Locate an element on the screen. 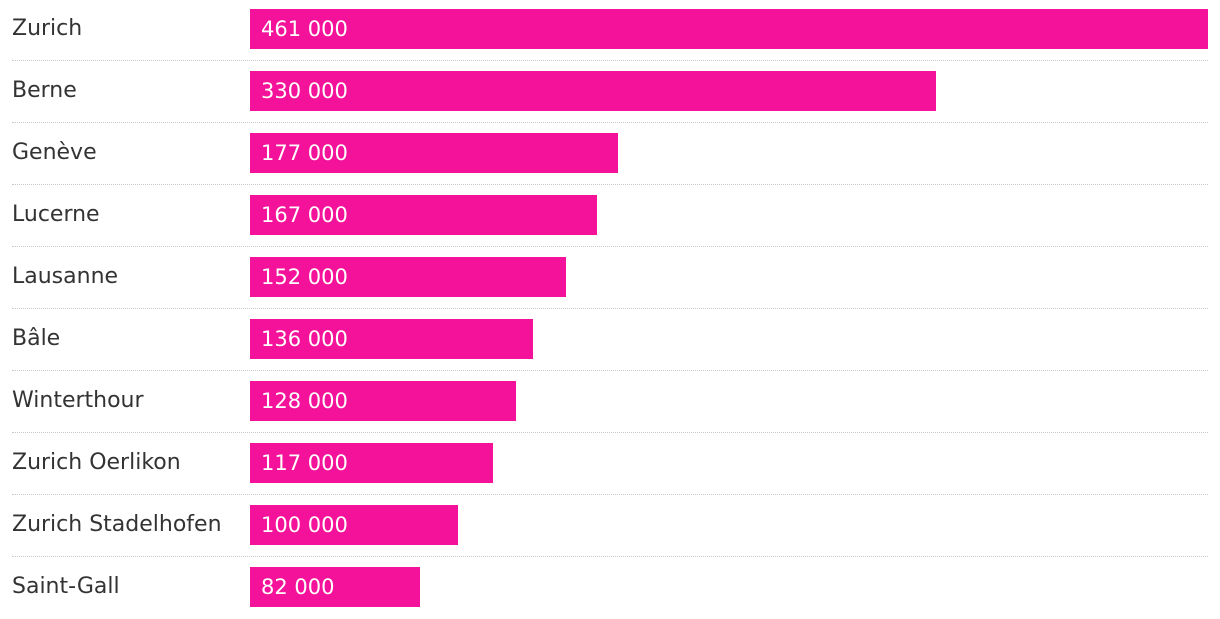 The width and height of the screenshot is (1220, 619). chart-row: Winterthour 128 000 is located at coordinates (604, 402).